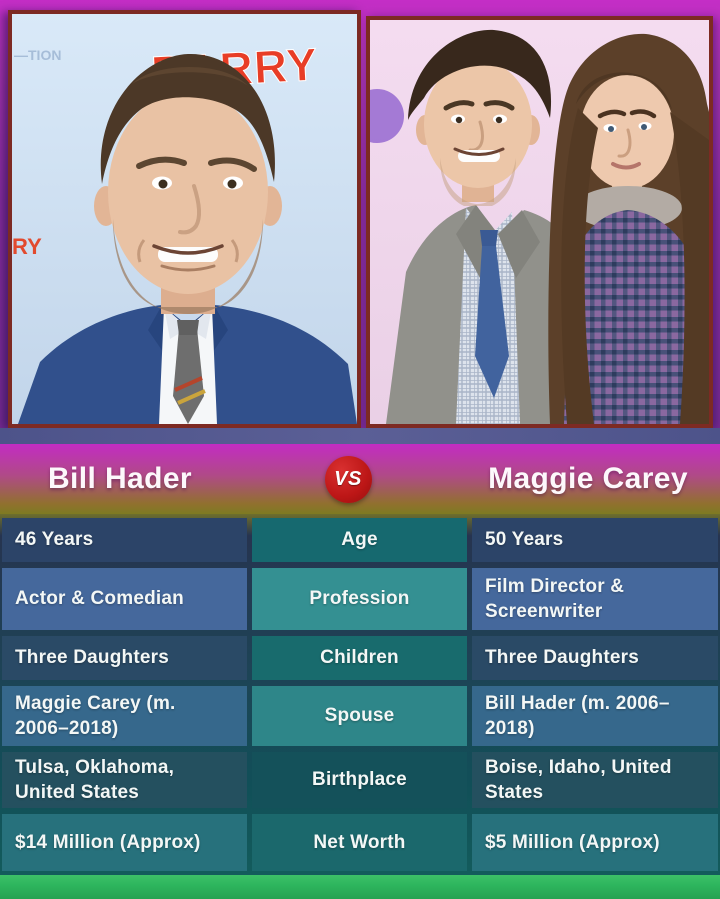  Describe the element at coordinates (595, 658) in the screenshot. I see `right-value-cell: Three Daughters` at that location.